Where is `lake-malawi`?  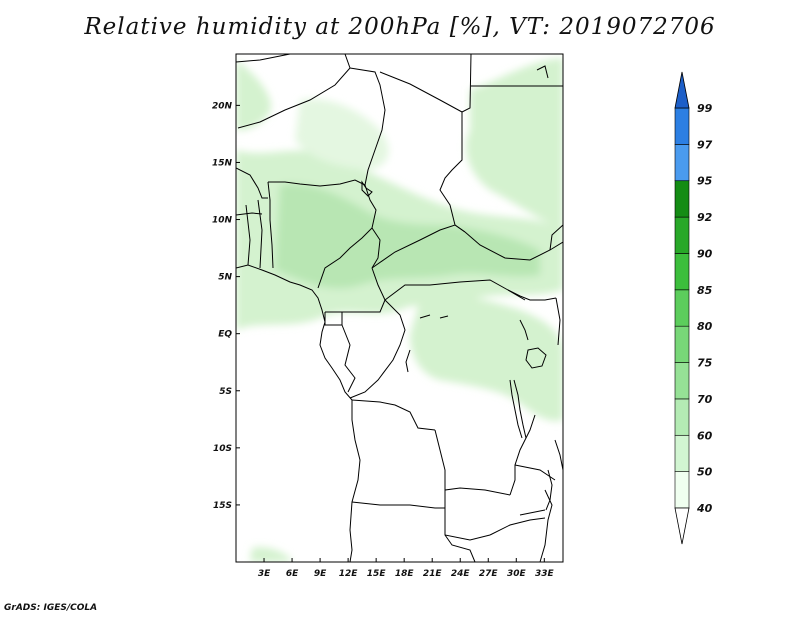
lake-malawi is located at coordinates (549, 490).